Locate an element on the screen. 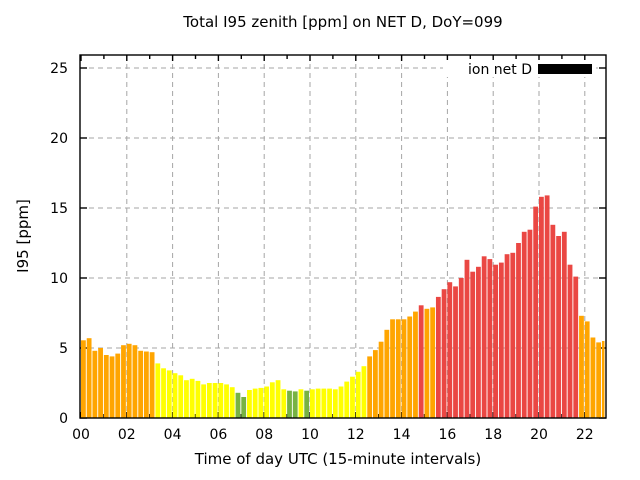 Image resolution: width=640 pixels, height=480 pixels. bar-06:15 is located at coordinates (226, 401).